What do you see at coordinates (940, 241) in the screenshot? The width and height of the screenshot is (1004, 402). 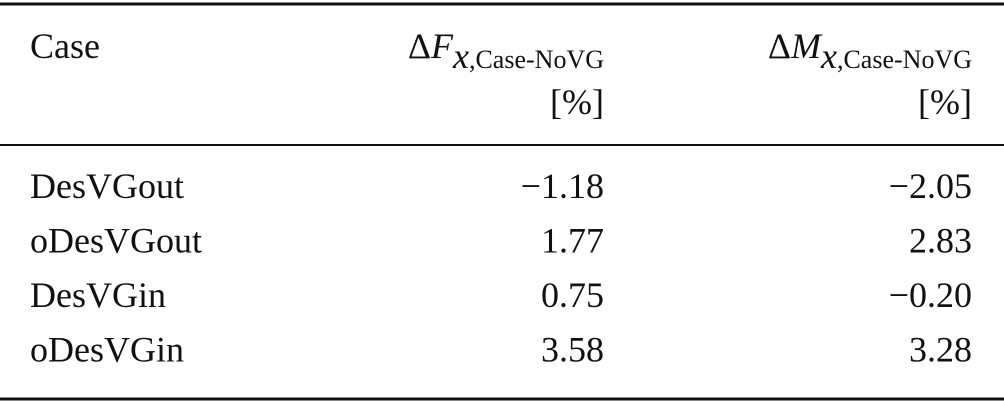 I see `cell-value: 2.83` at bounding box center [940, 241].